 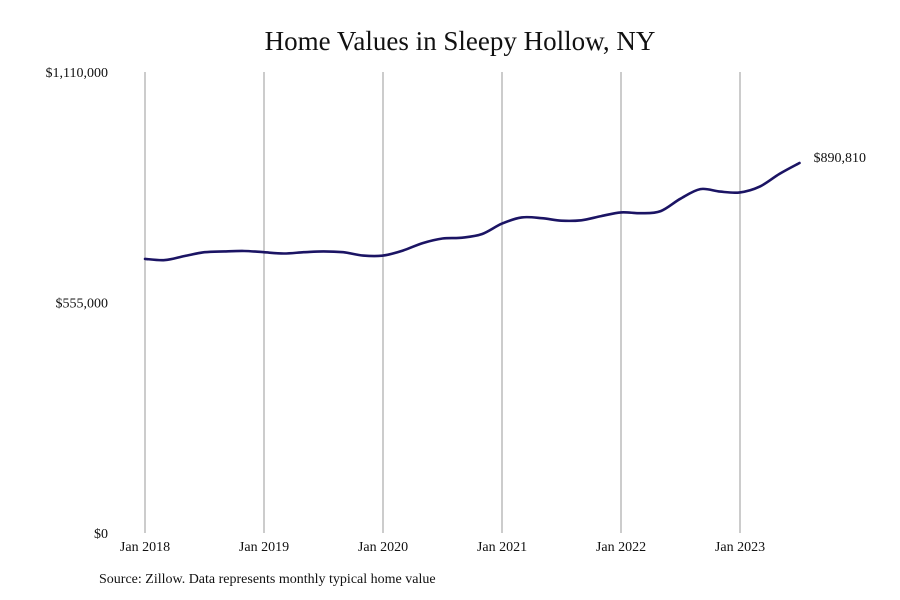 What do you see at coordinates (145, 547) in the screenshot?
I see `x-tick-label: Jan 2018` at bounding box center [145, 547].